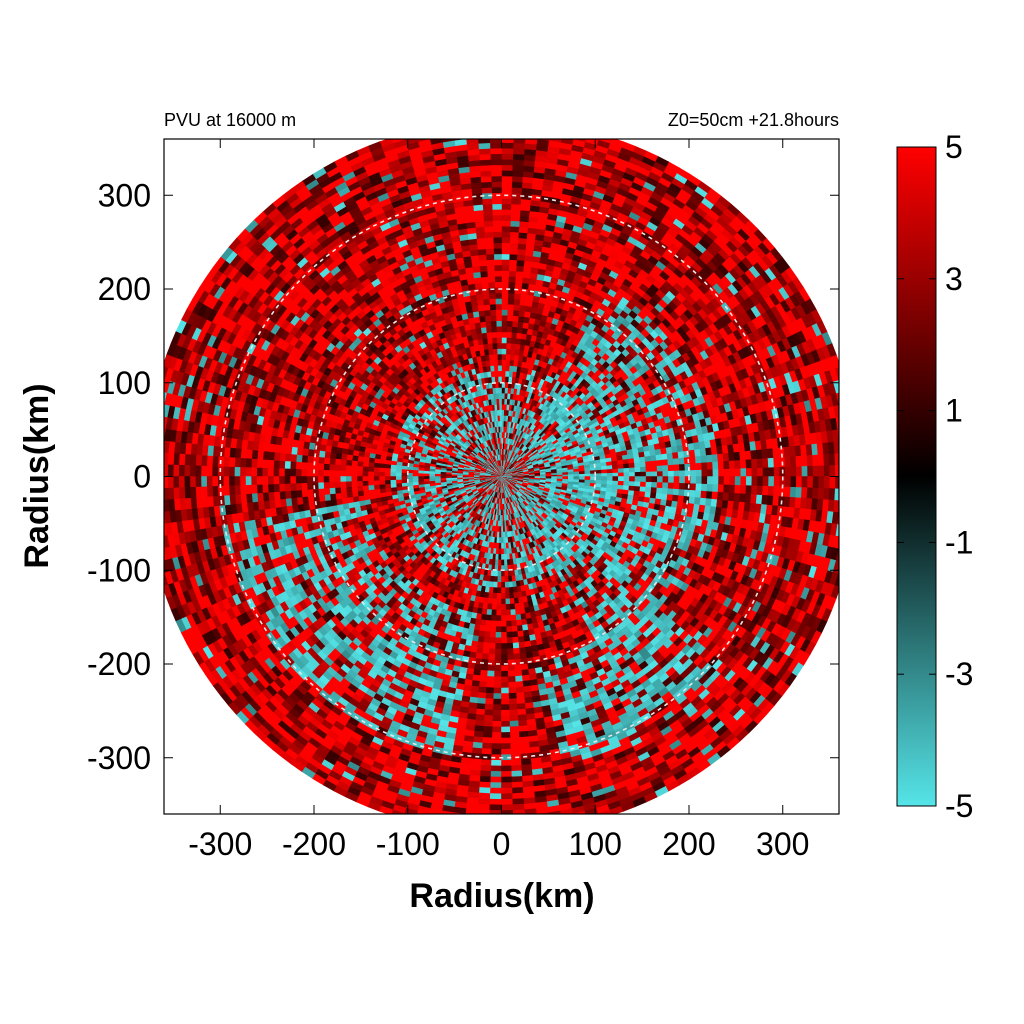  What do you see at coordinates (753, 120) in the screenshot?
I see `chart-title-right: Z0=50cm +21.8hours` at bounding box center [753, 120].